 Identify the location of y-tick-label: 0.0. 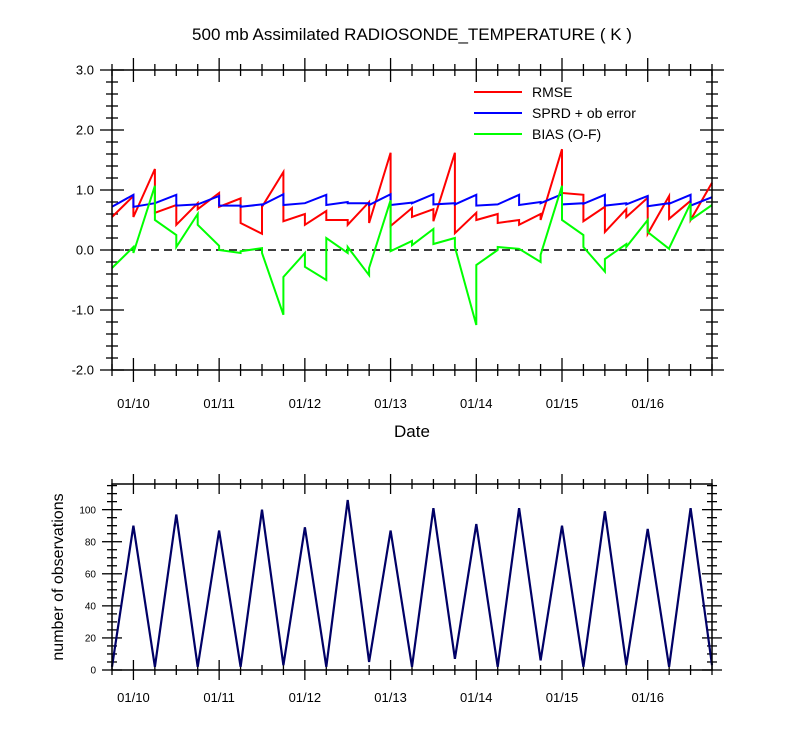
(85, 250).